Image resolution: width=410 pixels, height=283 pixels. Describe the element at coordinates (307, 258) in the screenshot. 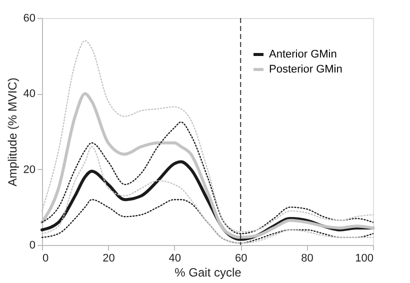

I see `x-tick-label: 80` at that location.